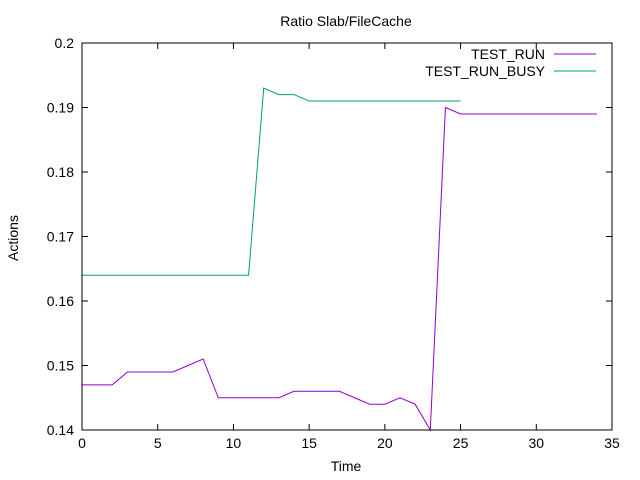  What do you see at coordinates (234, 443) in the screenshot?
I see `x-tick-label: 10` at bounding box center [234, 443].